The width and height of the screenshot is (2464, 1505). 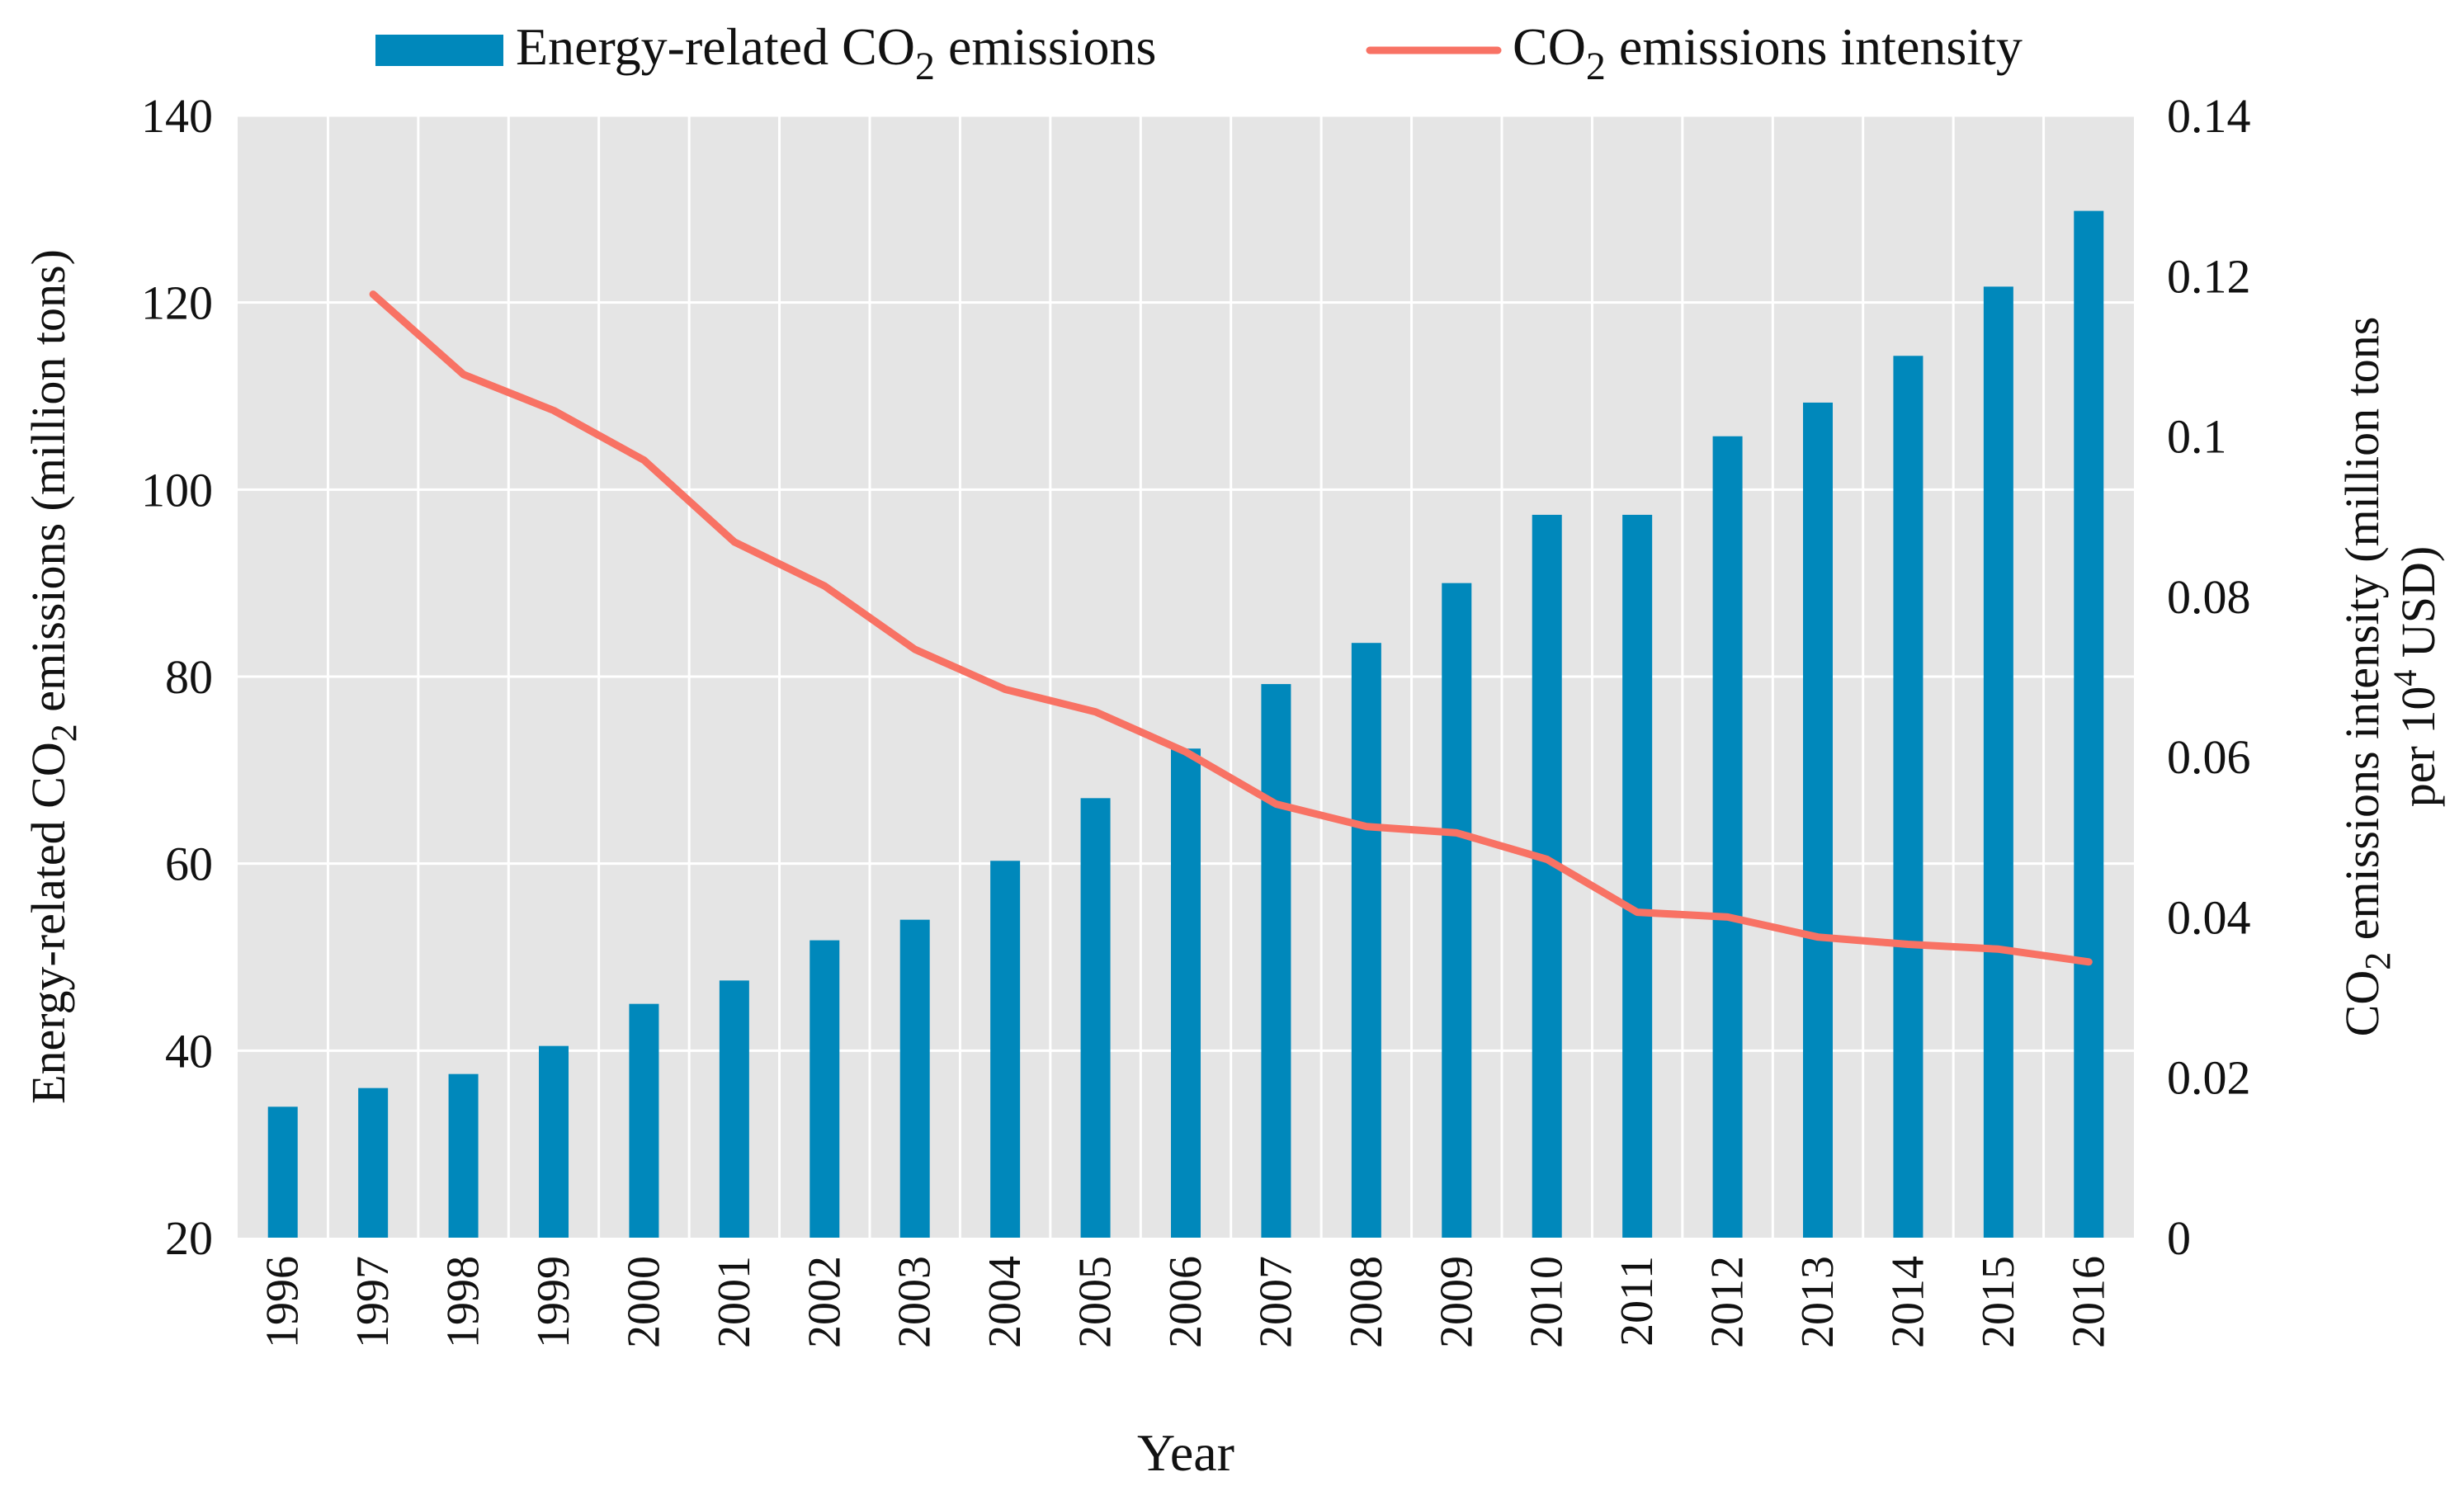 I want to click on legend-line-label: CO2 emissions intensity, so click(x=1768, y=53).